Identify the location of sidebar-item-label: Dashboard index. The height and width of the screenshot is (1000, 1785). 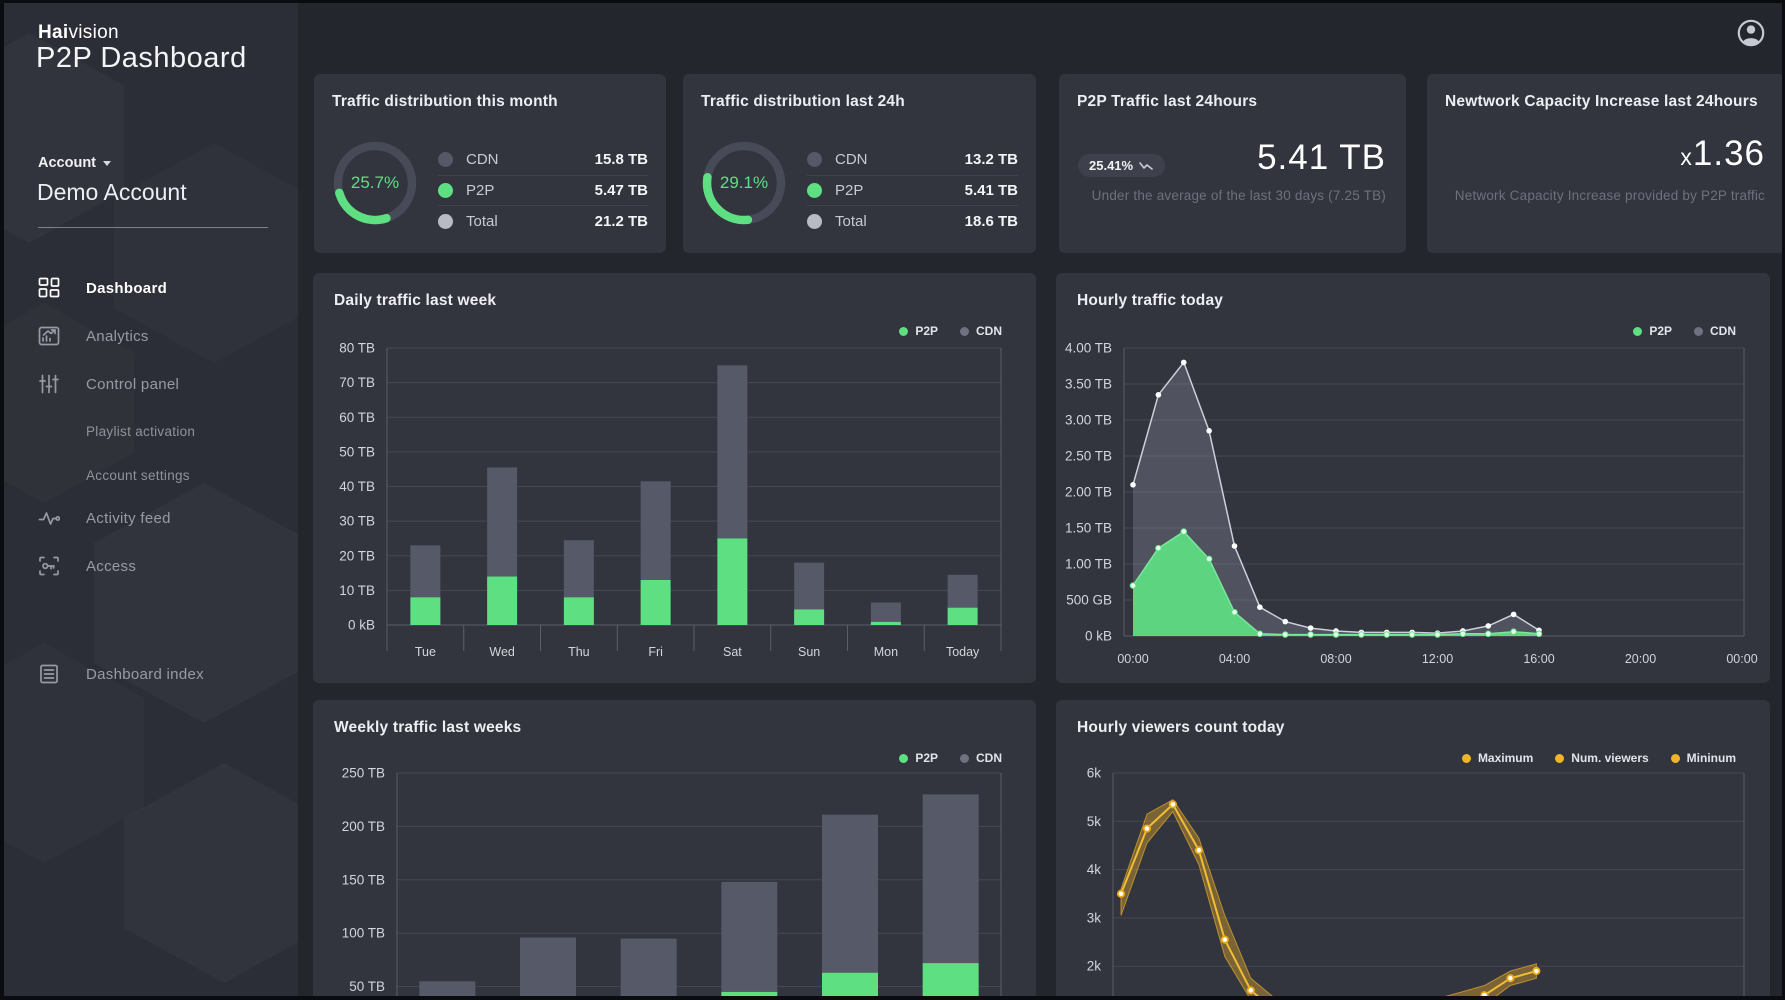
(145, 674).